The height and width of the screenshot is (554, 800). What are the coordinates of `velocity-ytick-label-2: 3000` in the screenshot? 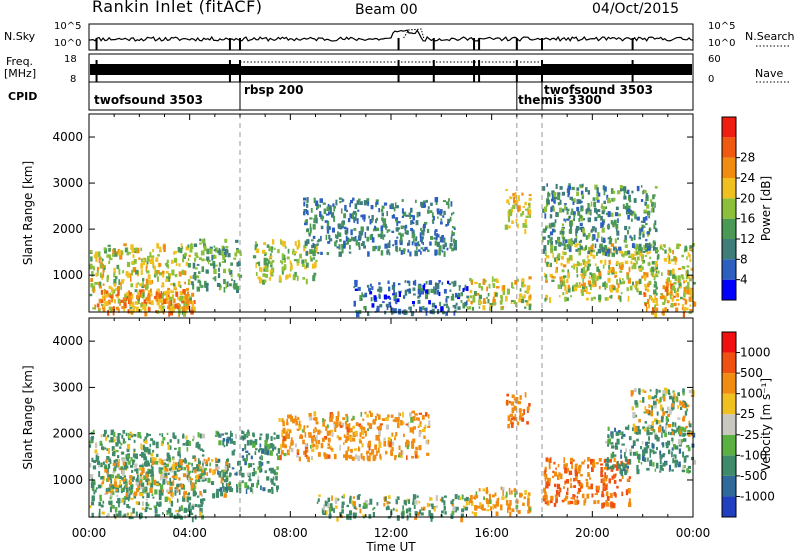 It's located at (67, 387).